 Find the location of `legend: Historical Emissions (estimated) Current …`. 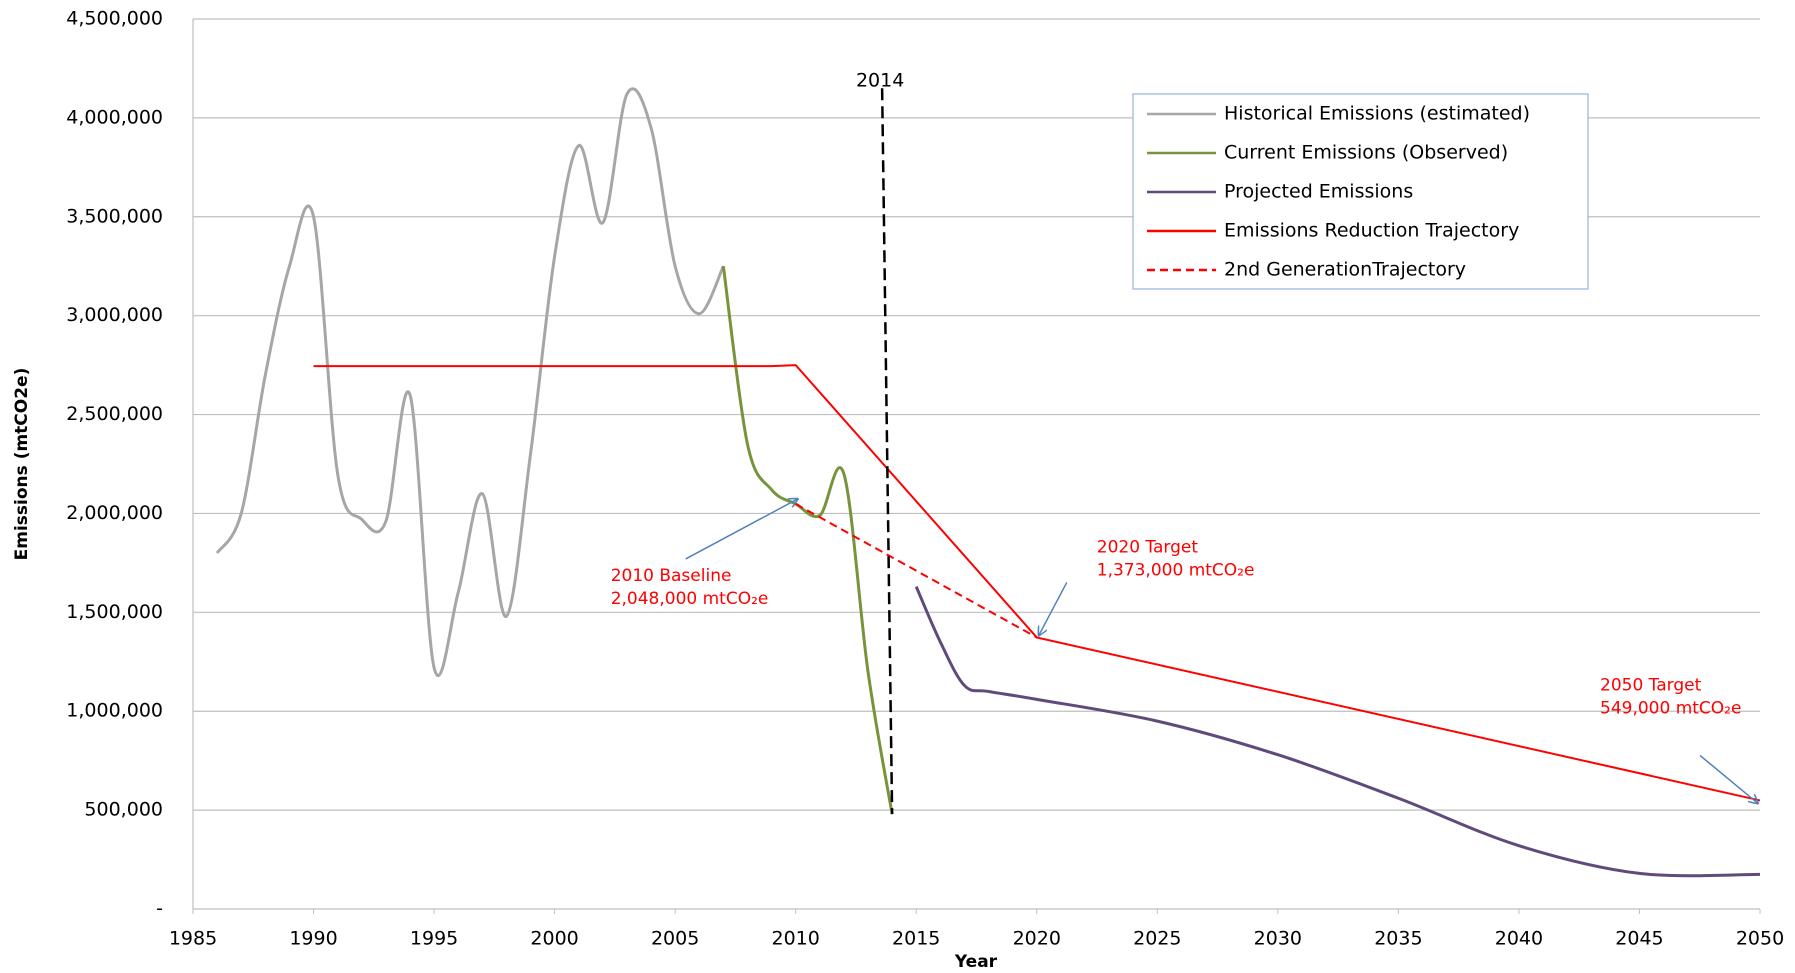

legend: Historical Emissions (estimated) Current … is located at coordinates (1360, 191).